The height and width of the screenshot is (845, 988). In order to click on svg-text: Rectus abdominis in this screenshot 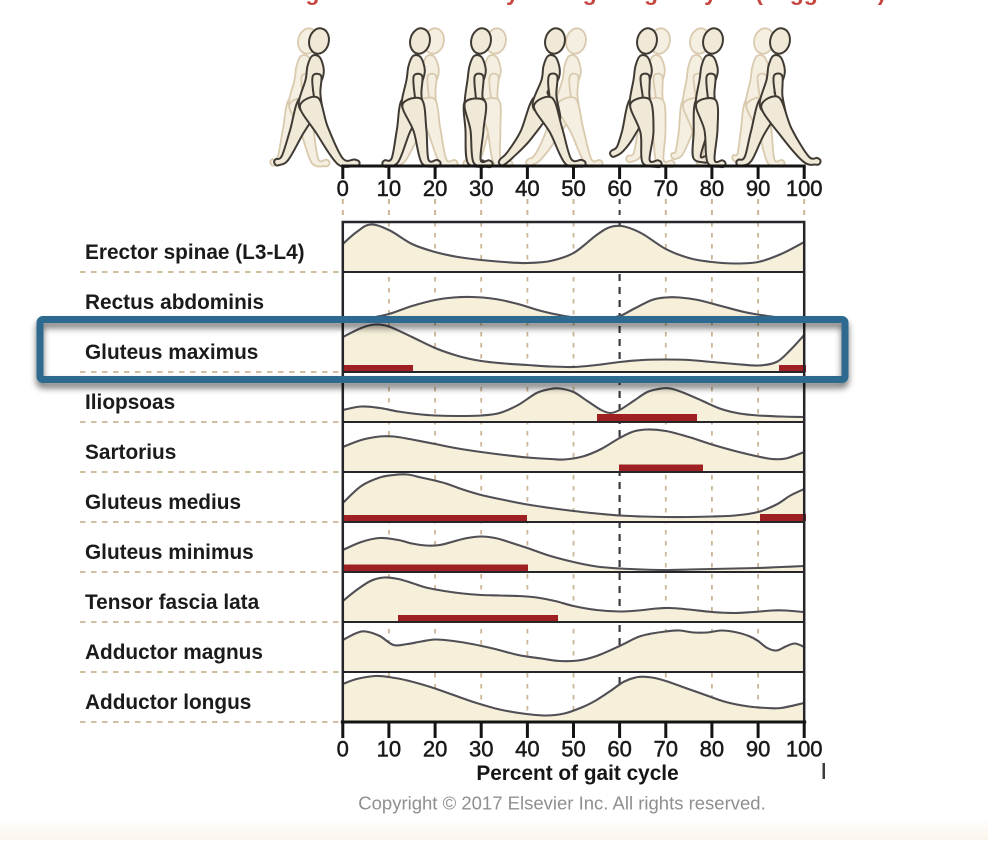, I will do `click(174, 302)`.